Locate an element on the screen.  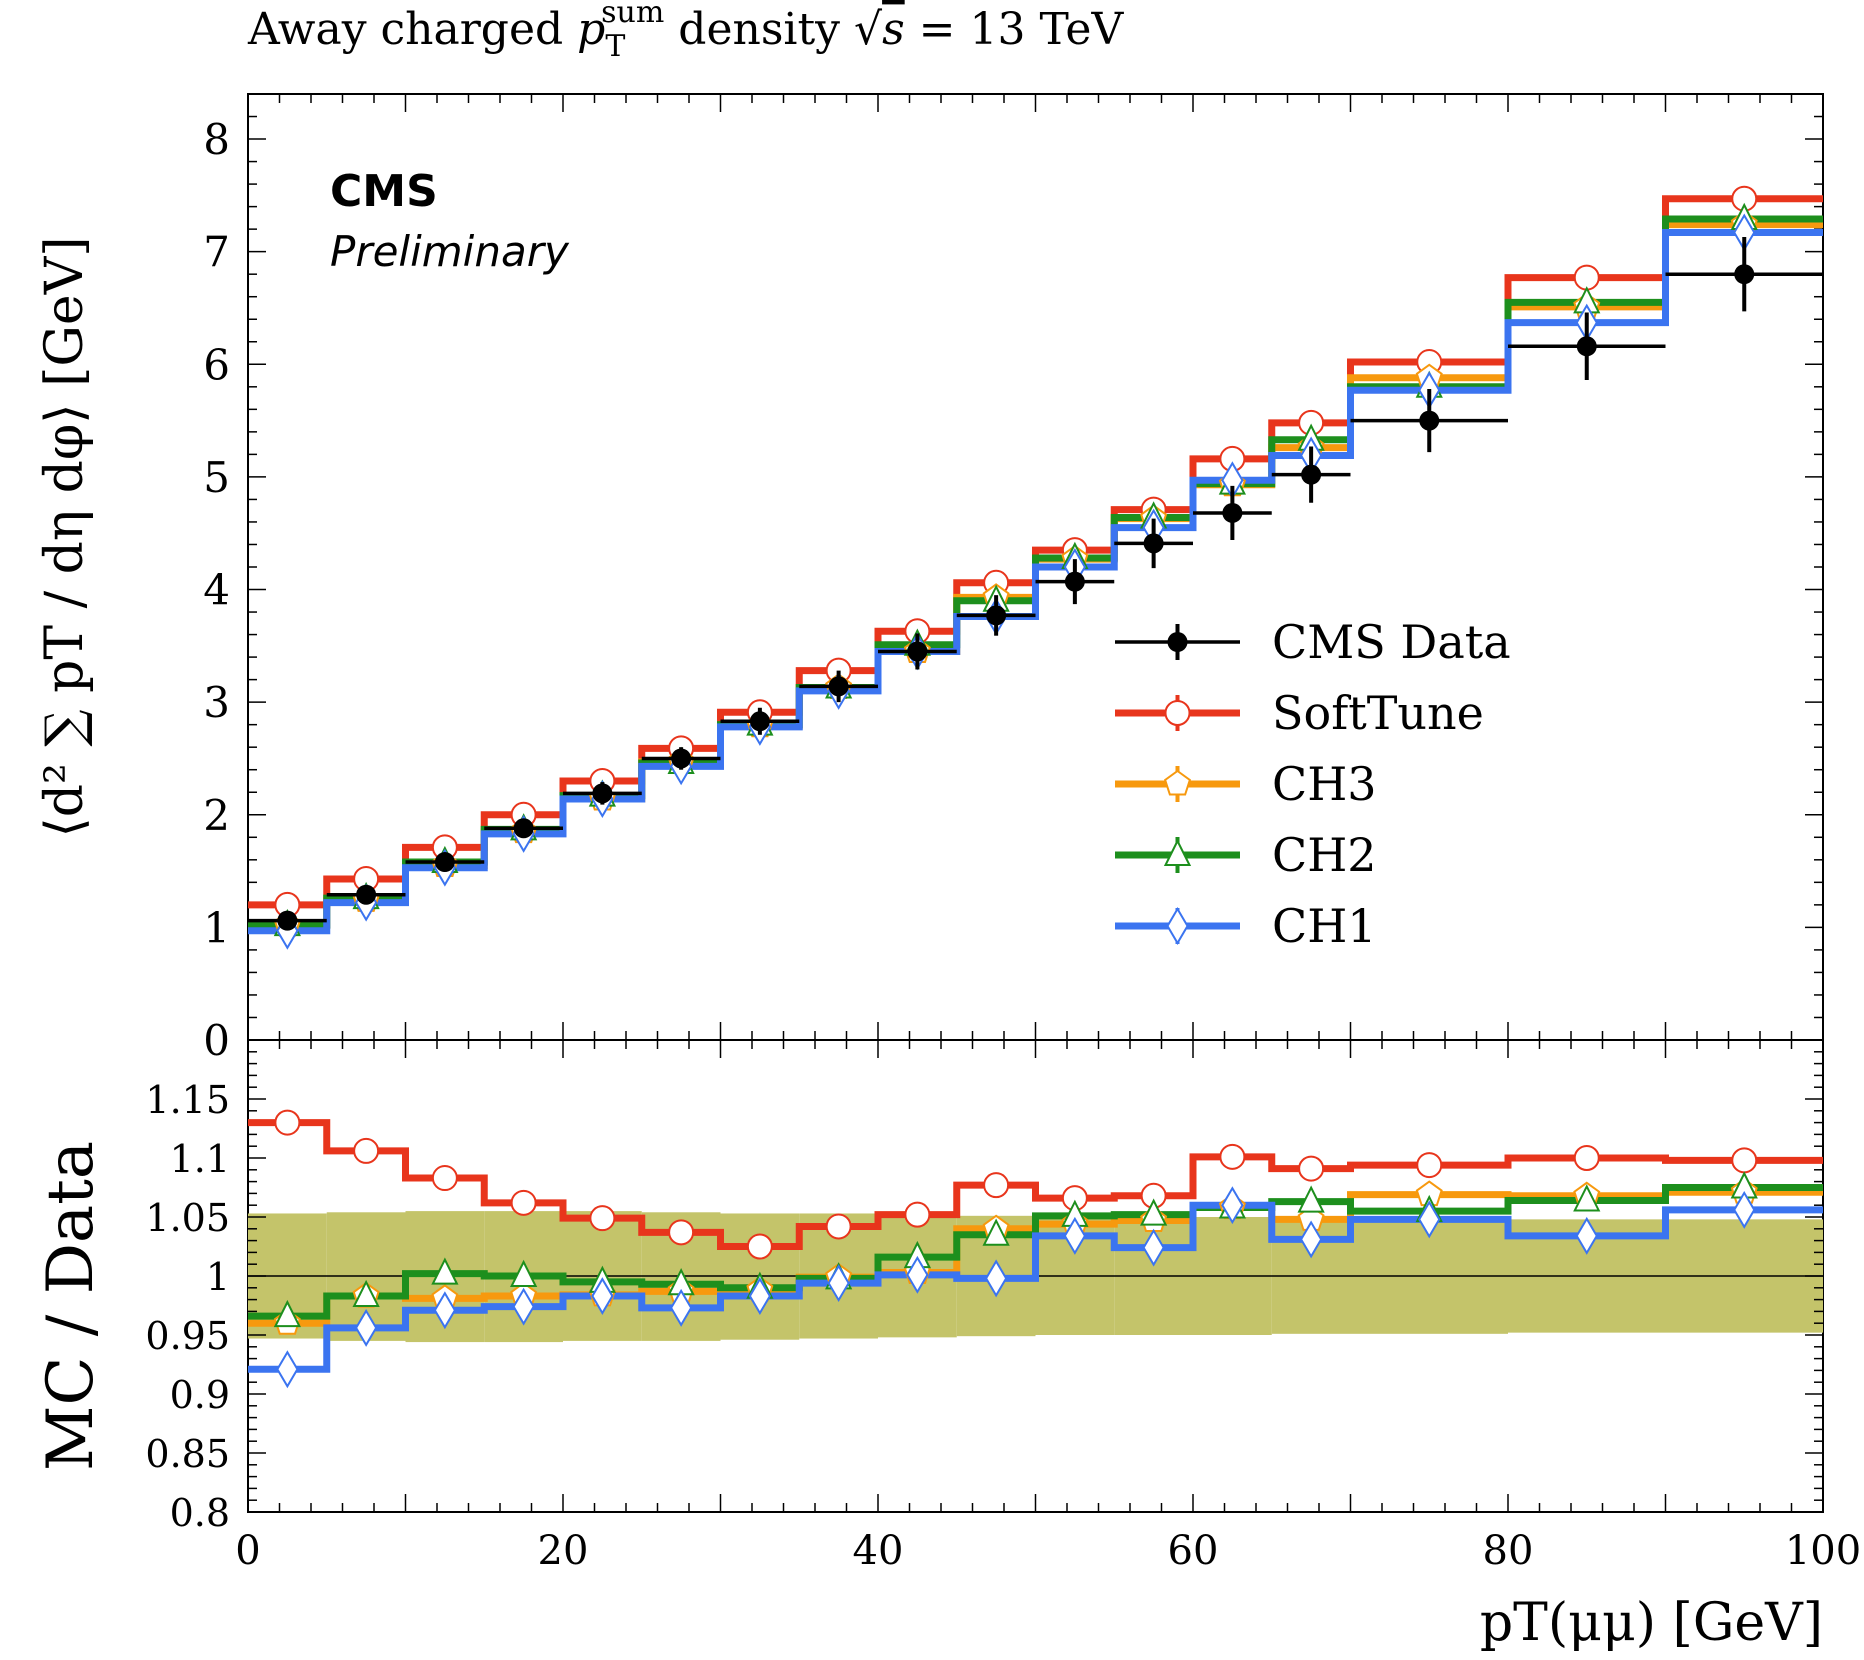
x-tick-label: 20 is located at coordinates (563, 1551).